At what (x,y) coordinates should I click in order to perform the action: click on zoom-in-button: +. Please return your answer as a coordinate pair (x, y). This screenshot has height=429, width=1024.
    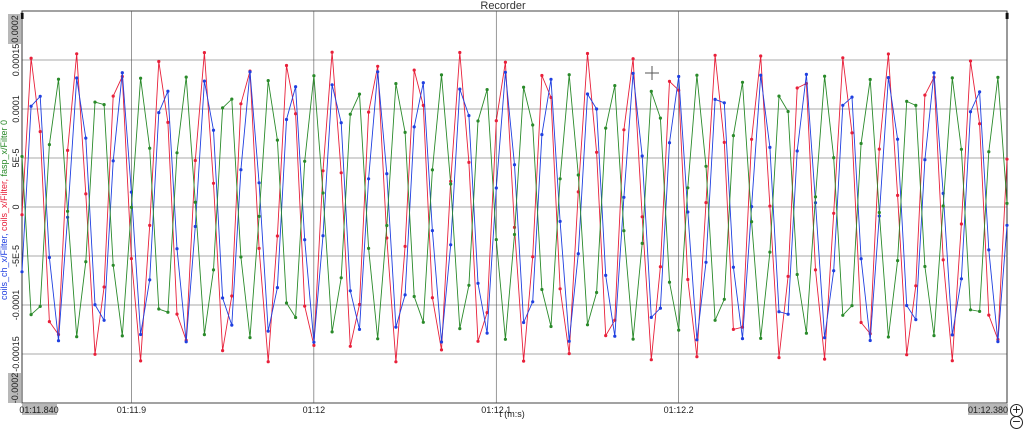
    Looking at the image, I should click on (1016, 410).